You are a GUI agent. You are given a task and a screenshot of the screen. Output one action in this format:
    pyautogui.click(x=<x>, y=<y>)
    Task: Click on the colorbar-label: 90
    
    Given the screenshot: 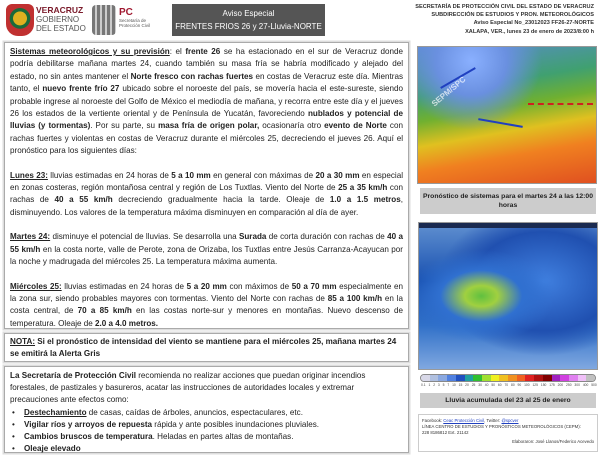 What is the action you would take?
    pyautogui.click(x=519, y=385)
    